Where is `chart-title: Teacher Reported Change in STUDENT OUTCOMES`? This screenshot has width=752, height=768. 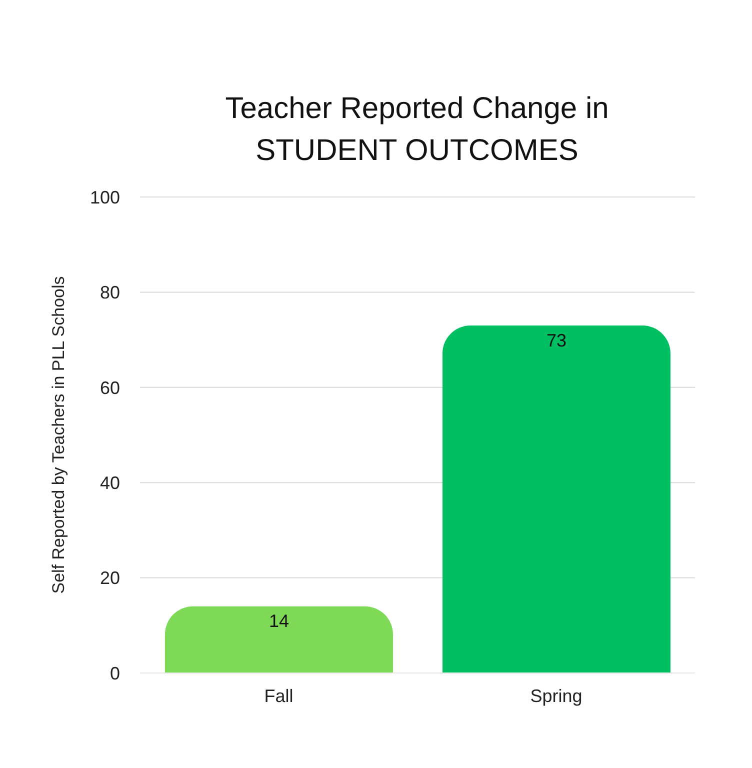 chart-title: Teacher Reported Change in STUDENT OUTCOMES is located at coordinates (417, 130).